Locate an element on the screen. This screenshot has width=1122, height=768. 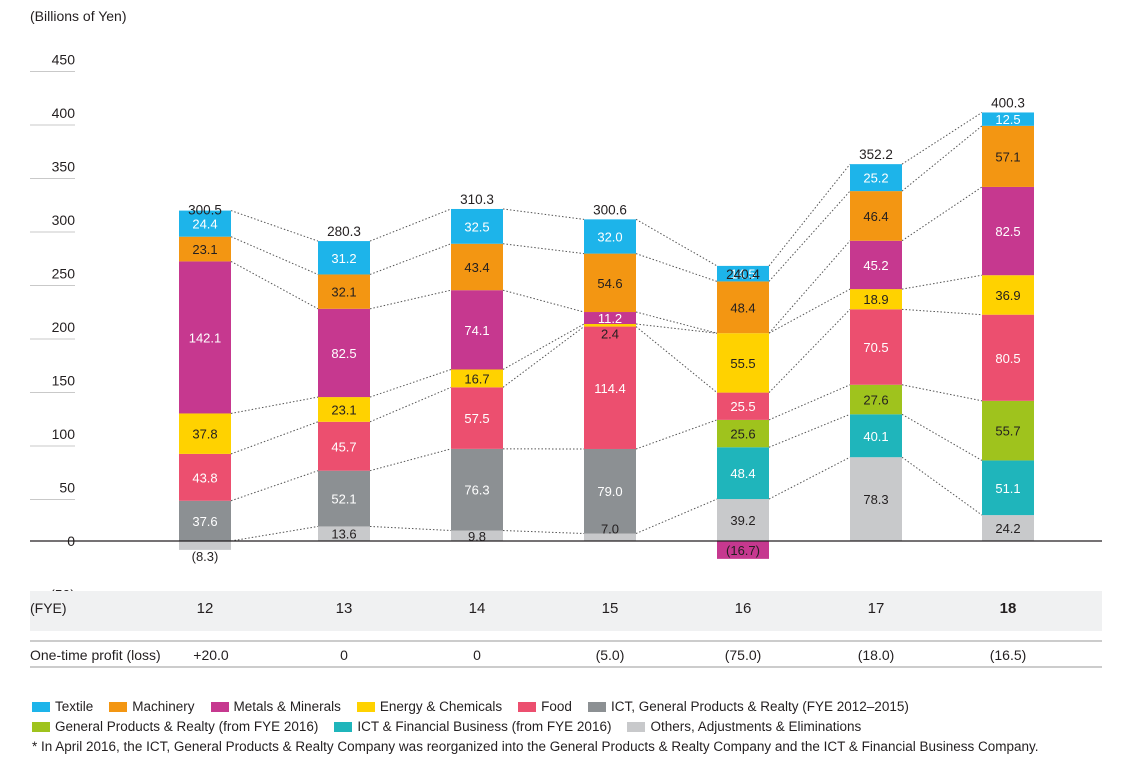
data-label: 51.1 is located at coordinates (1007, 488).